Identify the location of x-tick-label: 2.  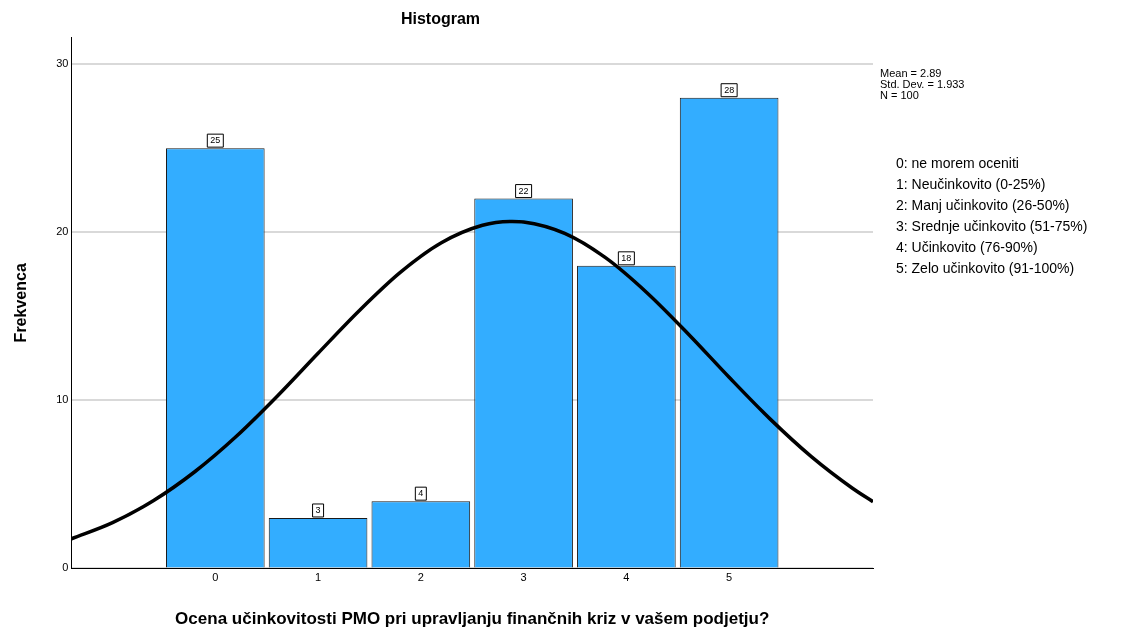
(420, 577).